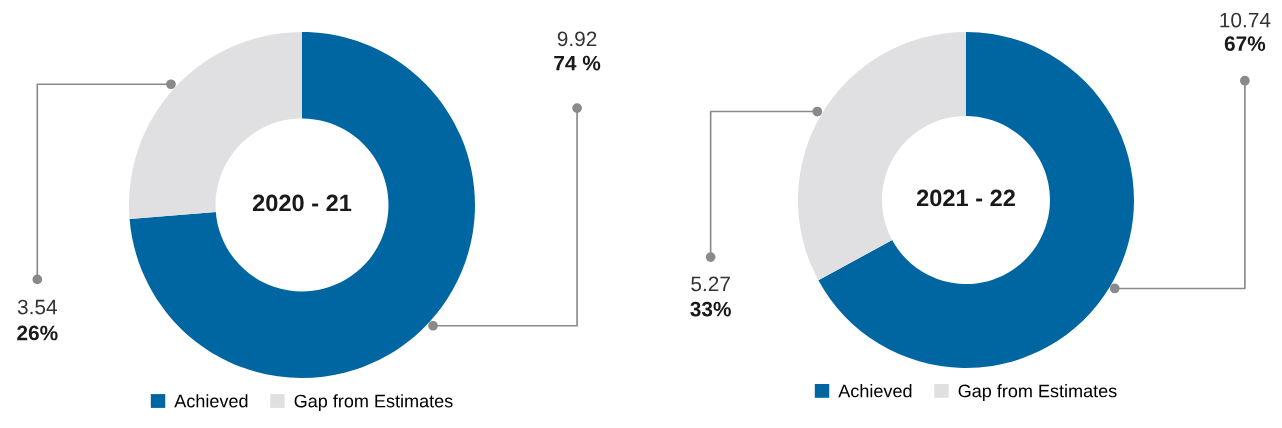  I want to click on text: 26%, so click(37, 333).